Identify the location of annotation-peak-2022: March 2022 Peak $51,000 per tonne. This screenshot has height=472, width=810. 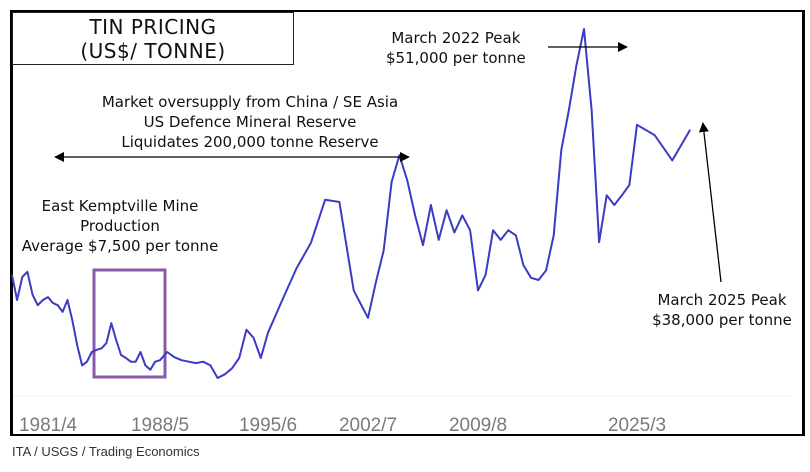
(456, 48).